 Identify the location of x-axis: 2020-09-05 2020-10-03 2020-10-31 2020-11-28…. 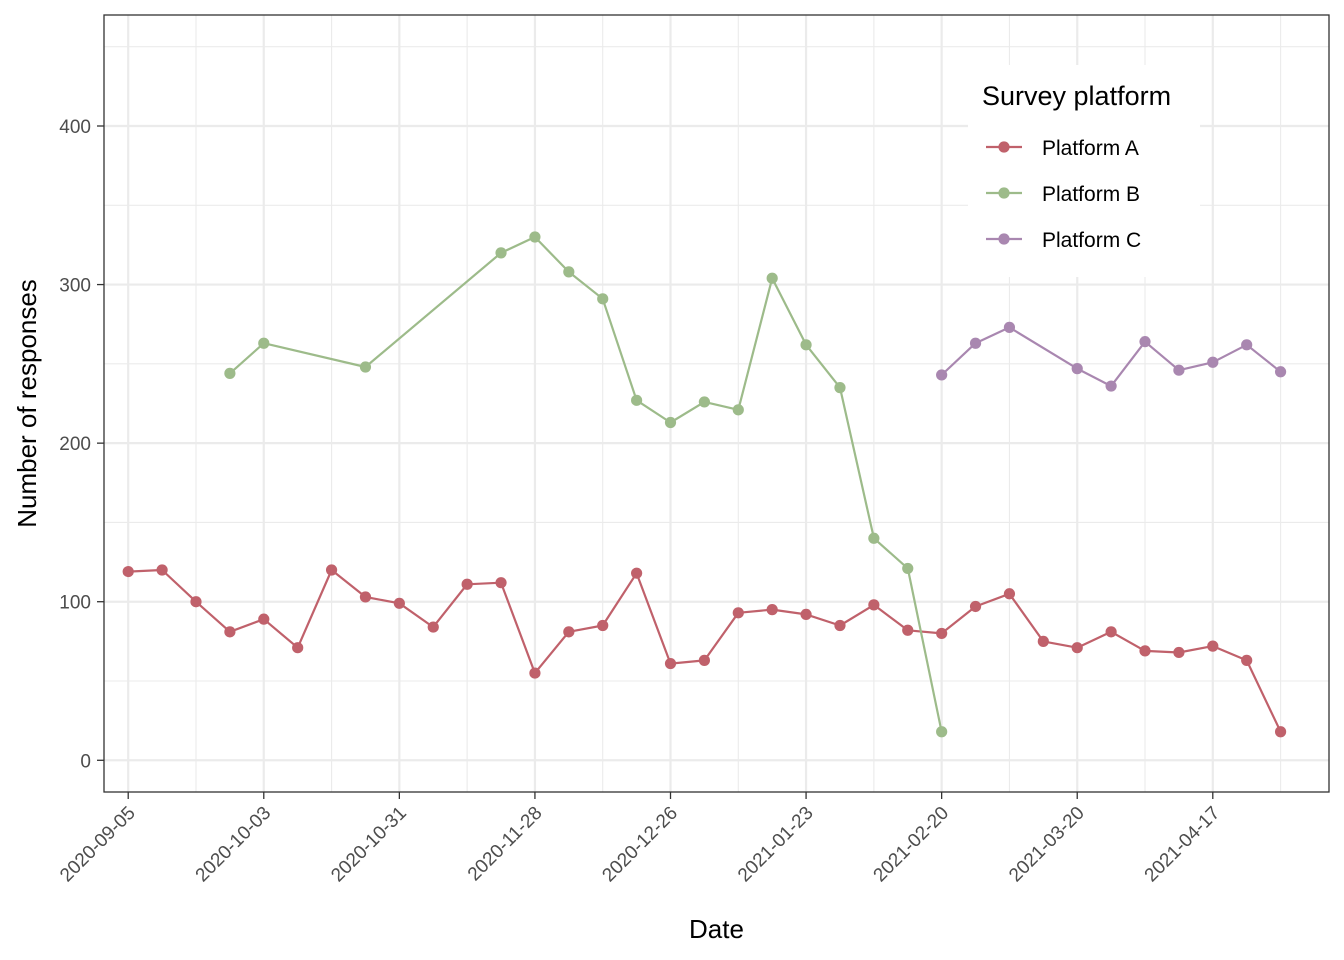
(640, 839).